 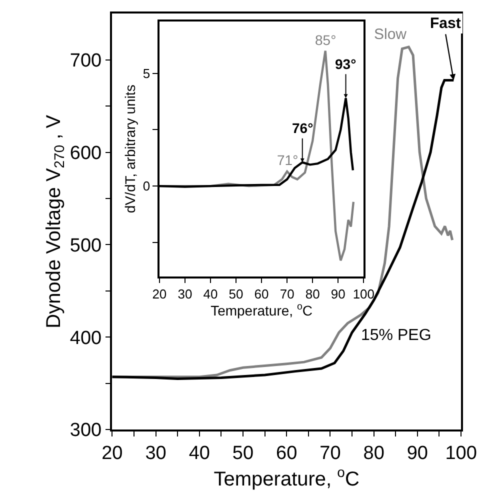 I want to click on y-tick-label: 400, so click(x=86, y=338).